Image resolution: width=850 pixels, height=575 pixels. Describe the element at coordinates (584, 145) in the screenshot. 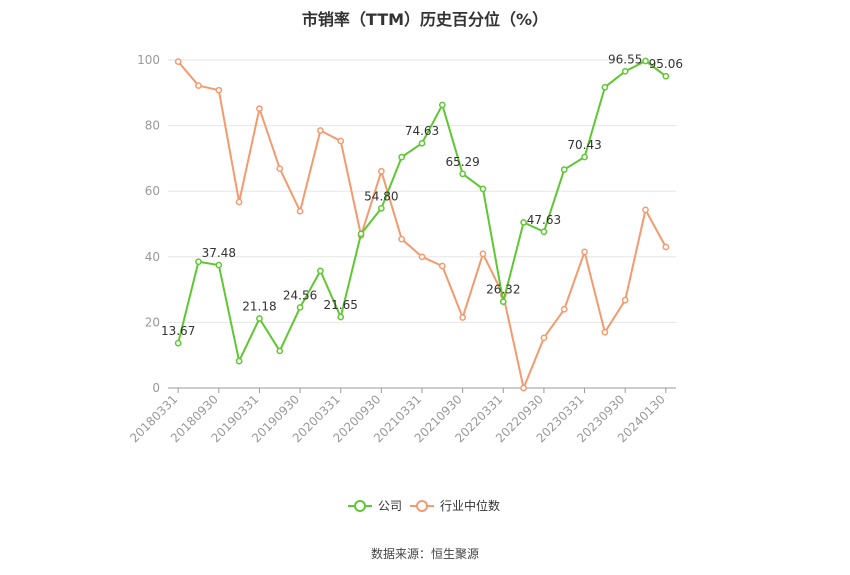

I see `data-label: 70.43` at that location.